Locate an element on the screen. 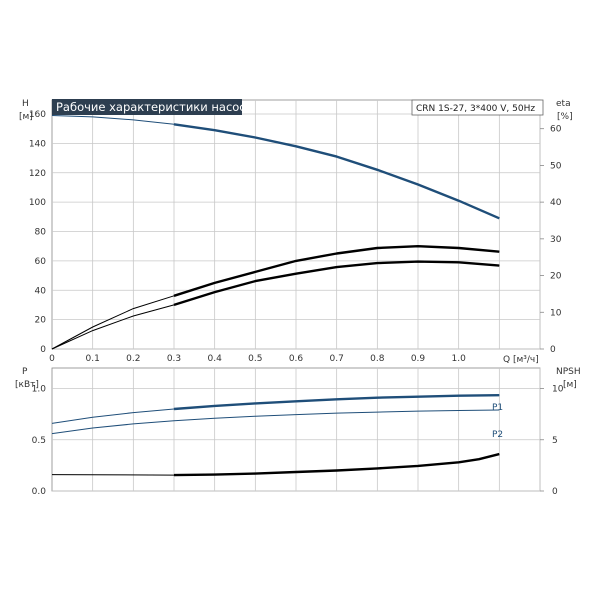 The image size is (600, 600). NPSH-curve-duty is located at coordinates (336, 464).